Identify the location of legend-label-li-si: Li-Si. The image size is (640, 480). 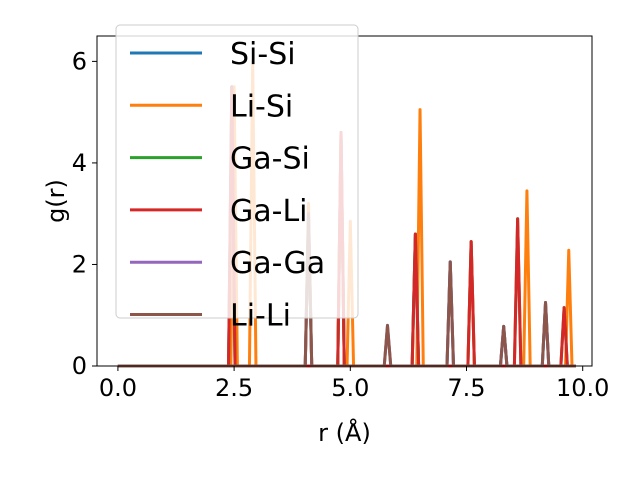
(261, 106).